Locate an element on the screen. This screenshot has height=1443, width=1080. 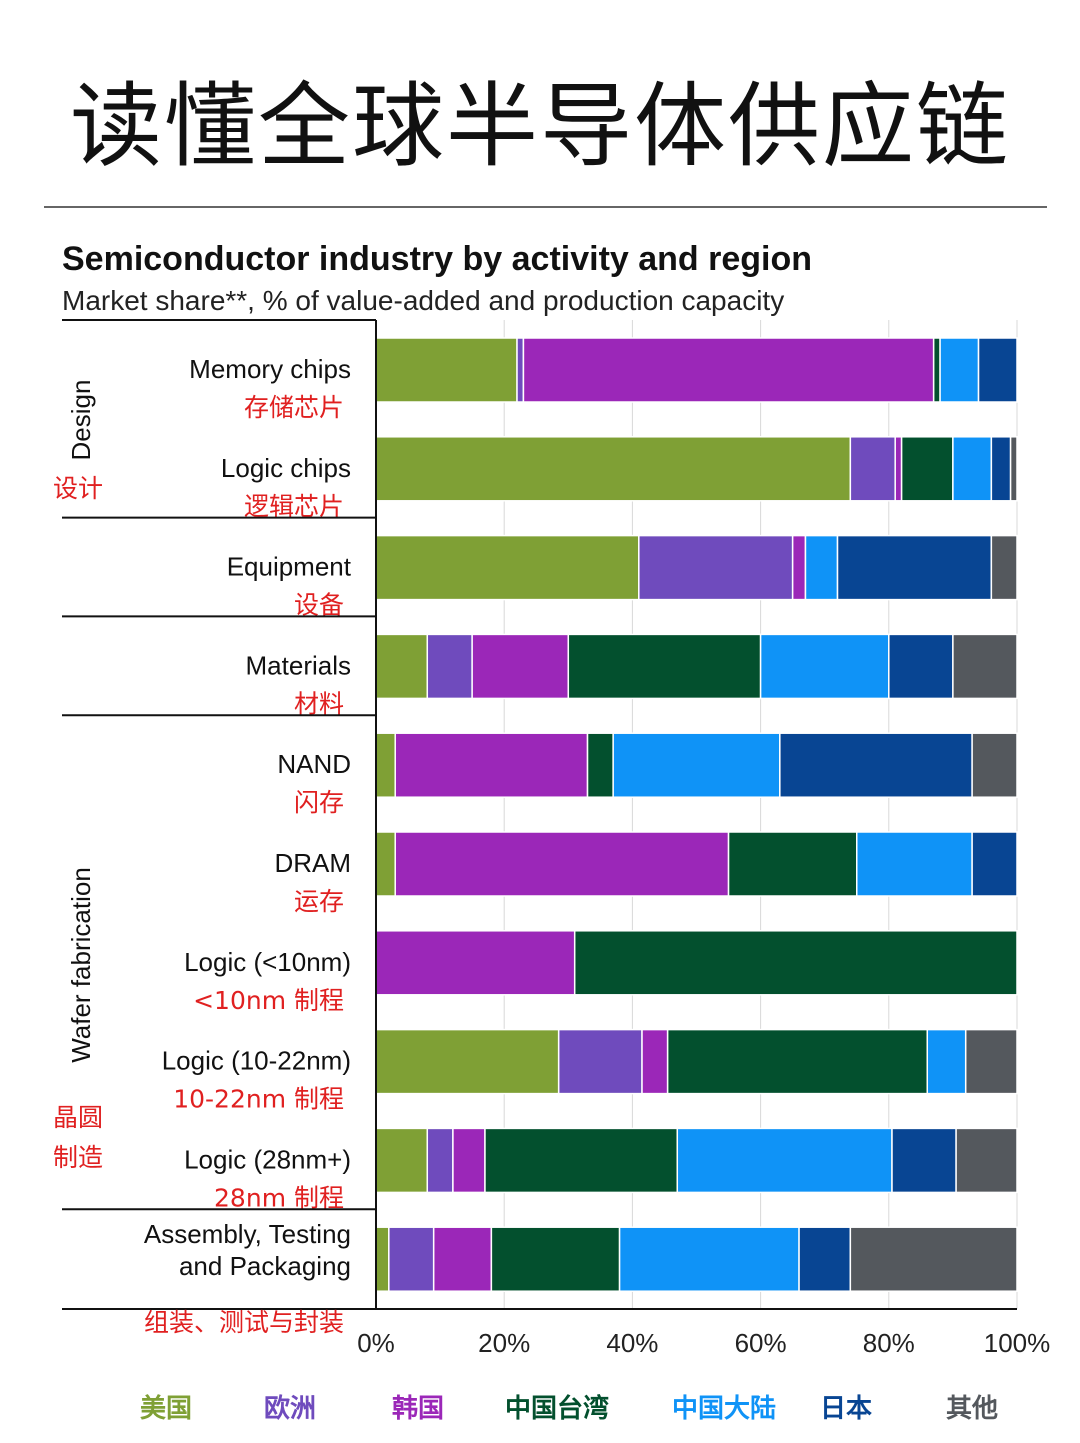
x-tick-label: 100% is located at coordinates (1017, 1343).